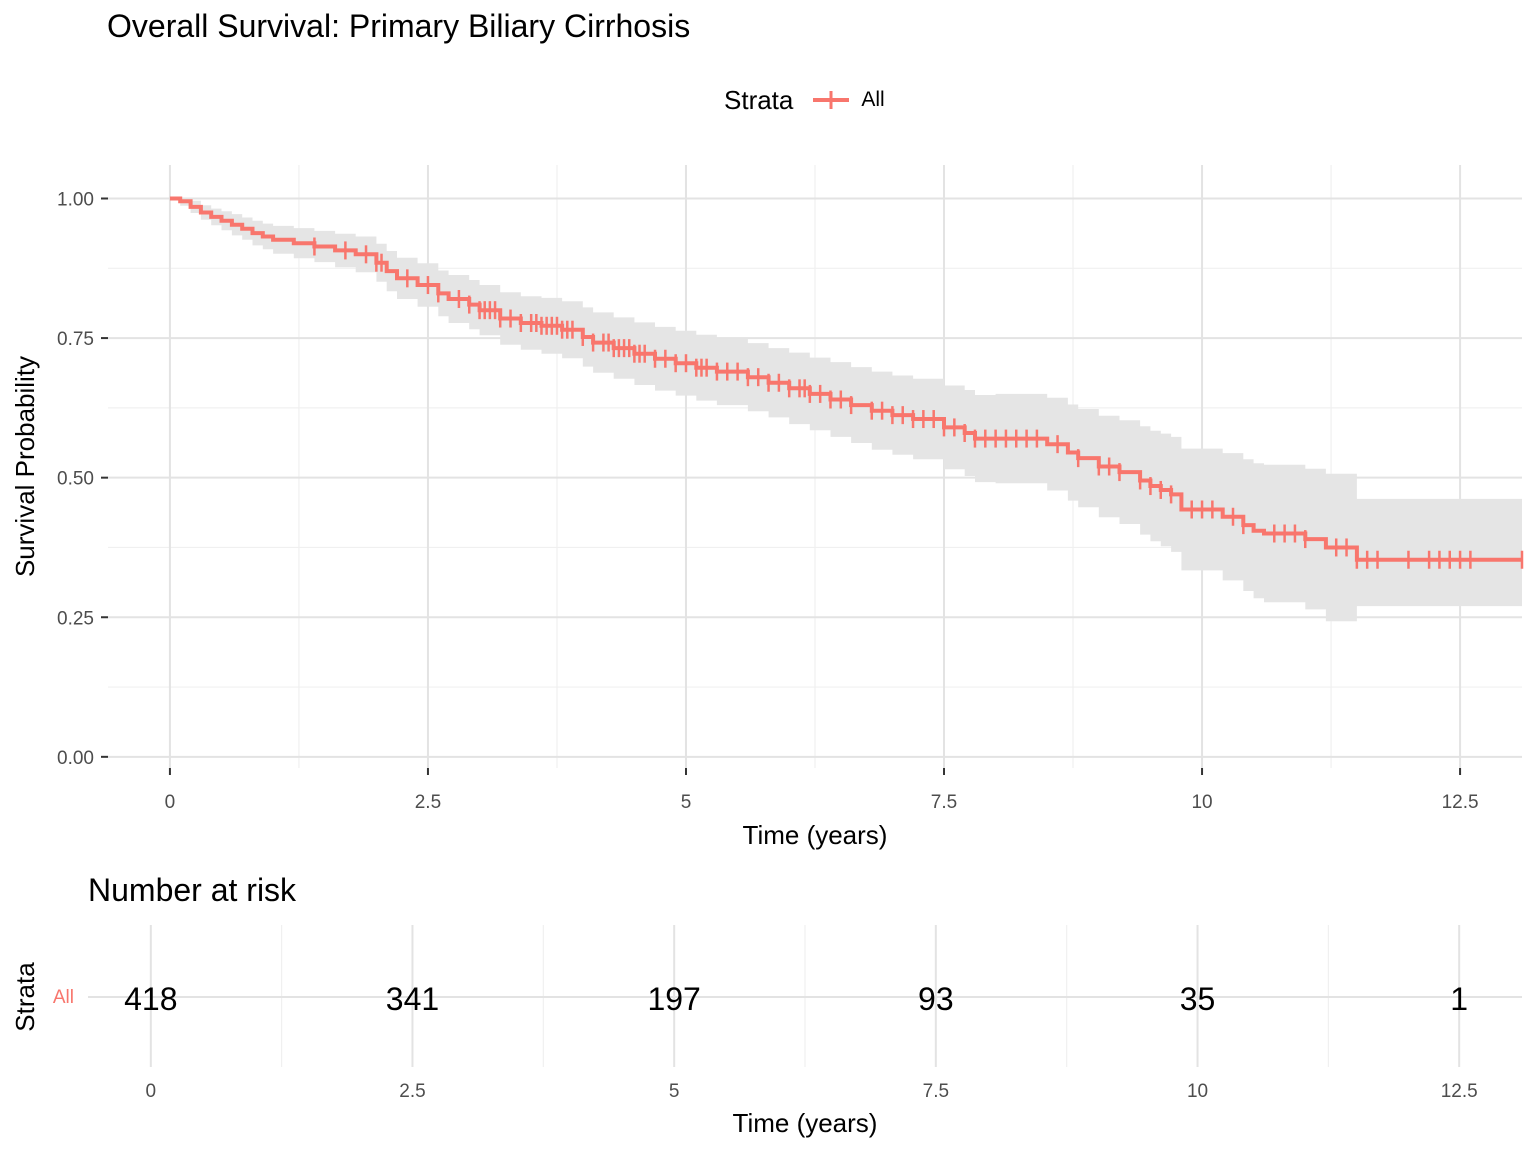 The width and height of the screenshot is (1536, 1152). I want to click on risk-count: 197, so click(673, 999).